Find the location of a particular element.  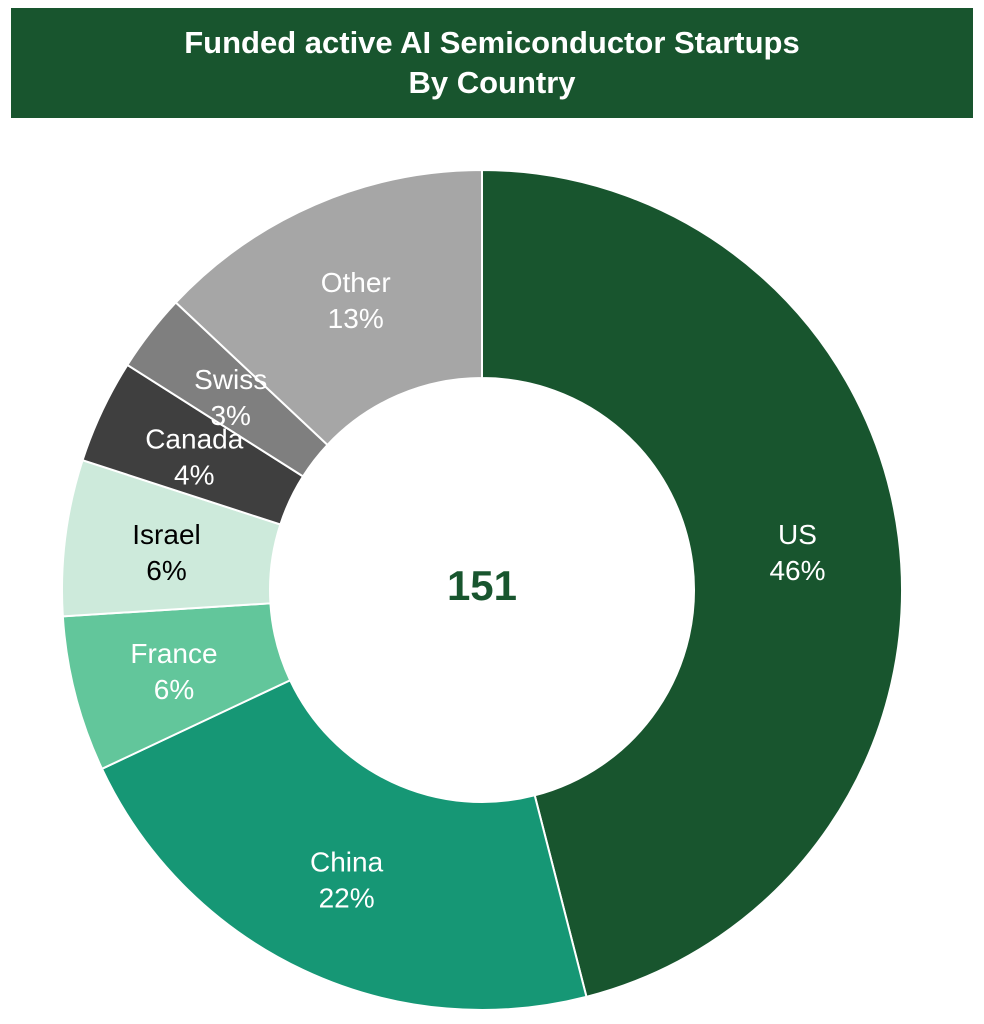

slice-percent-france: 6% is located at coordinates (174, 689).